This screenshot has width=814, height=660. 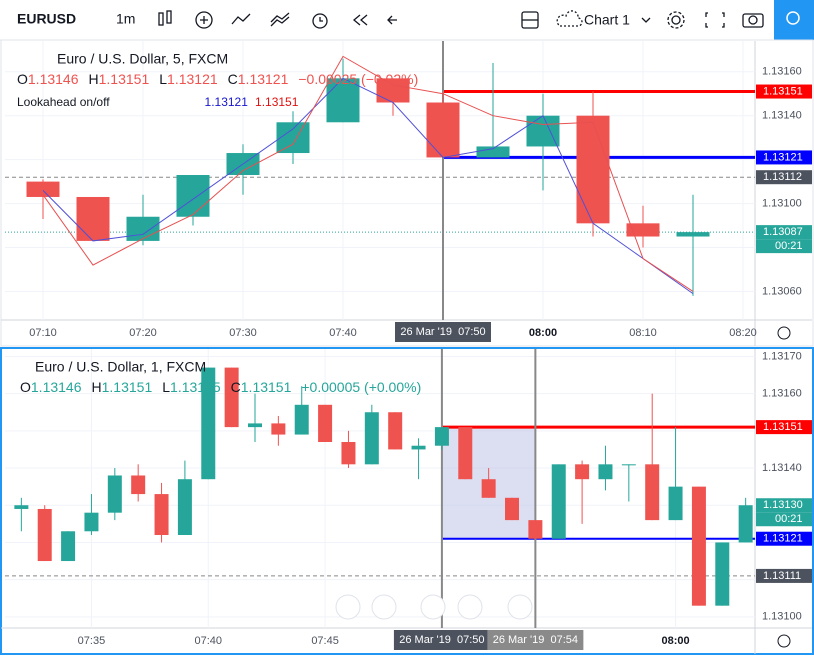 I want to click on indicator-value: 1.13151, so click(x=277, y=102).